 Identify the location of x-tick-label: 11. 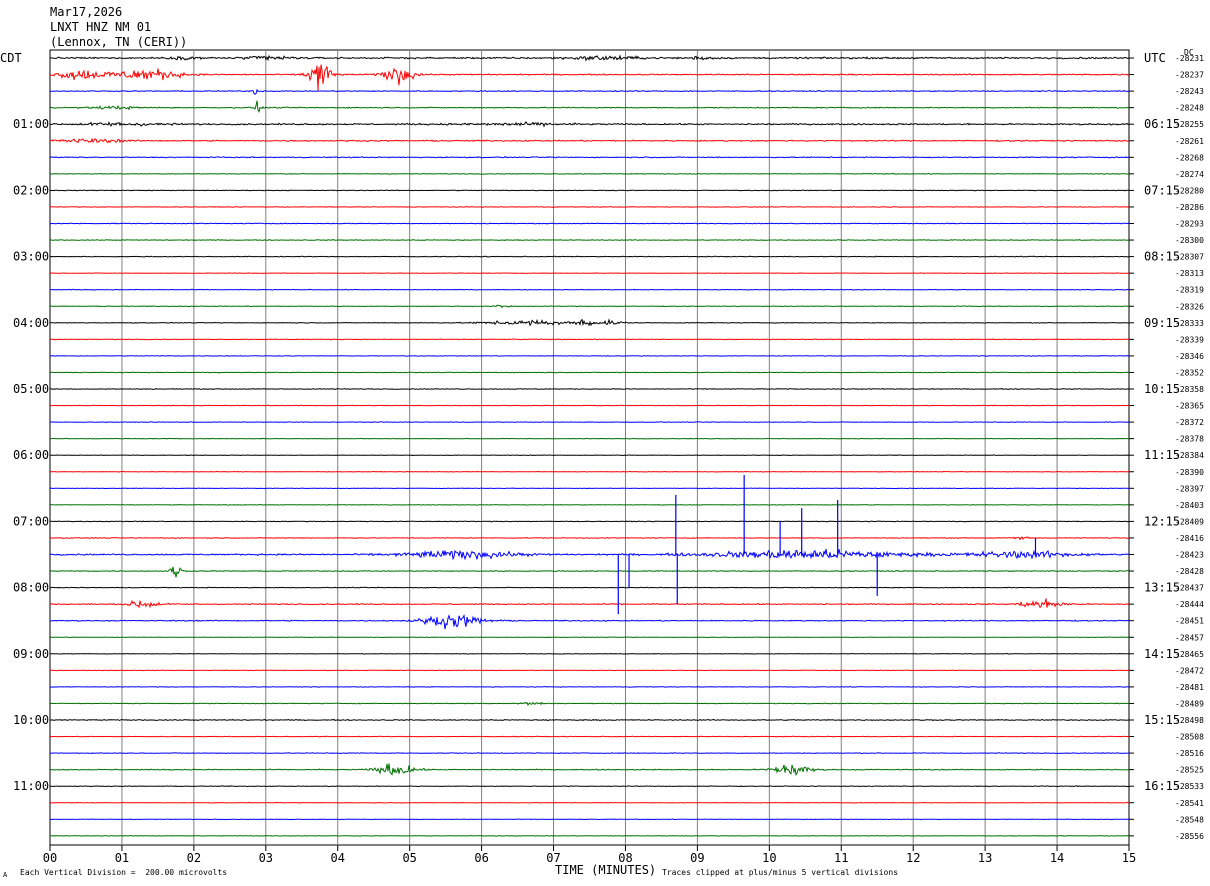
(841, 858).